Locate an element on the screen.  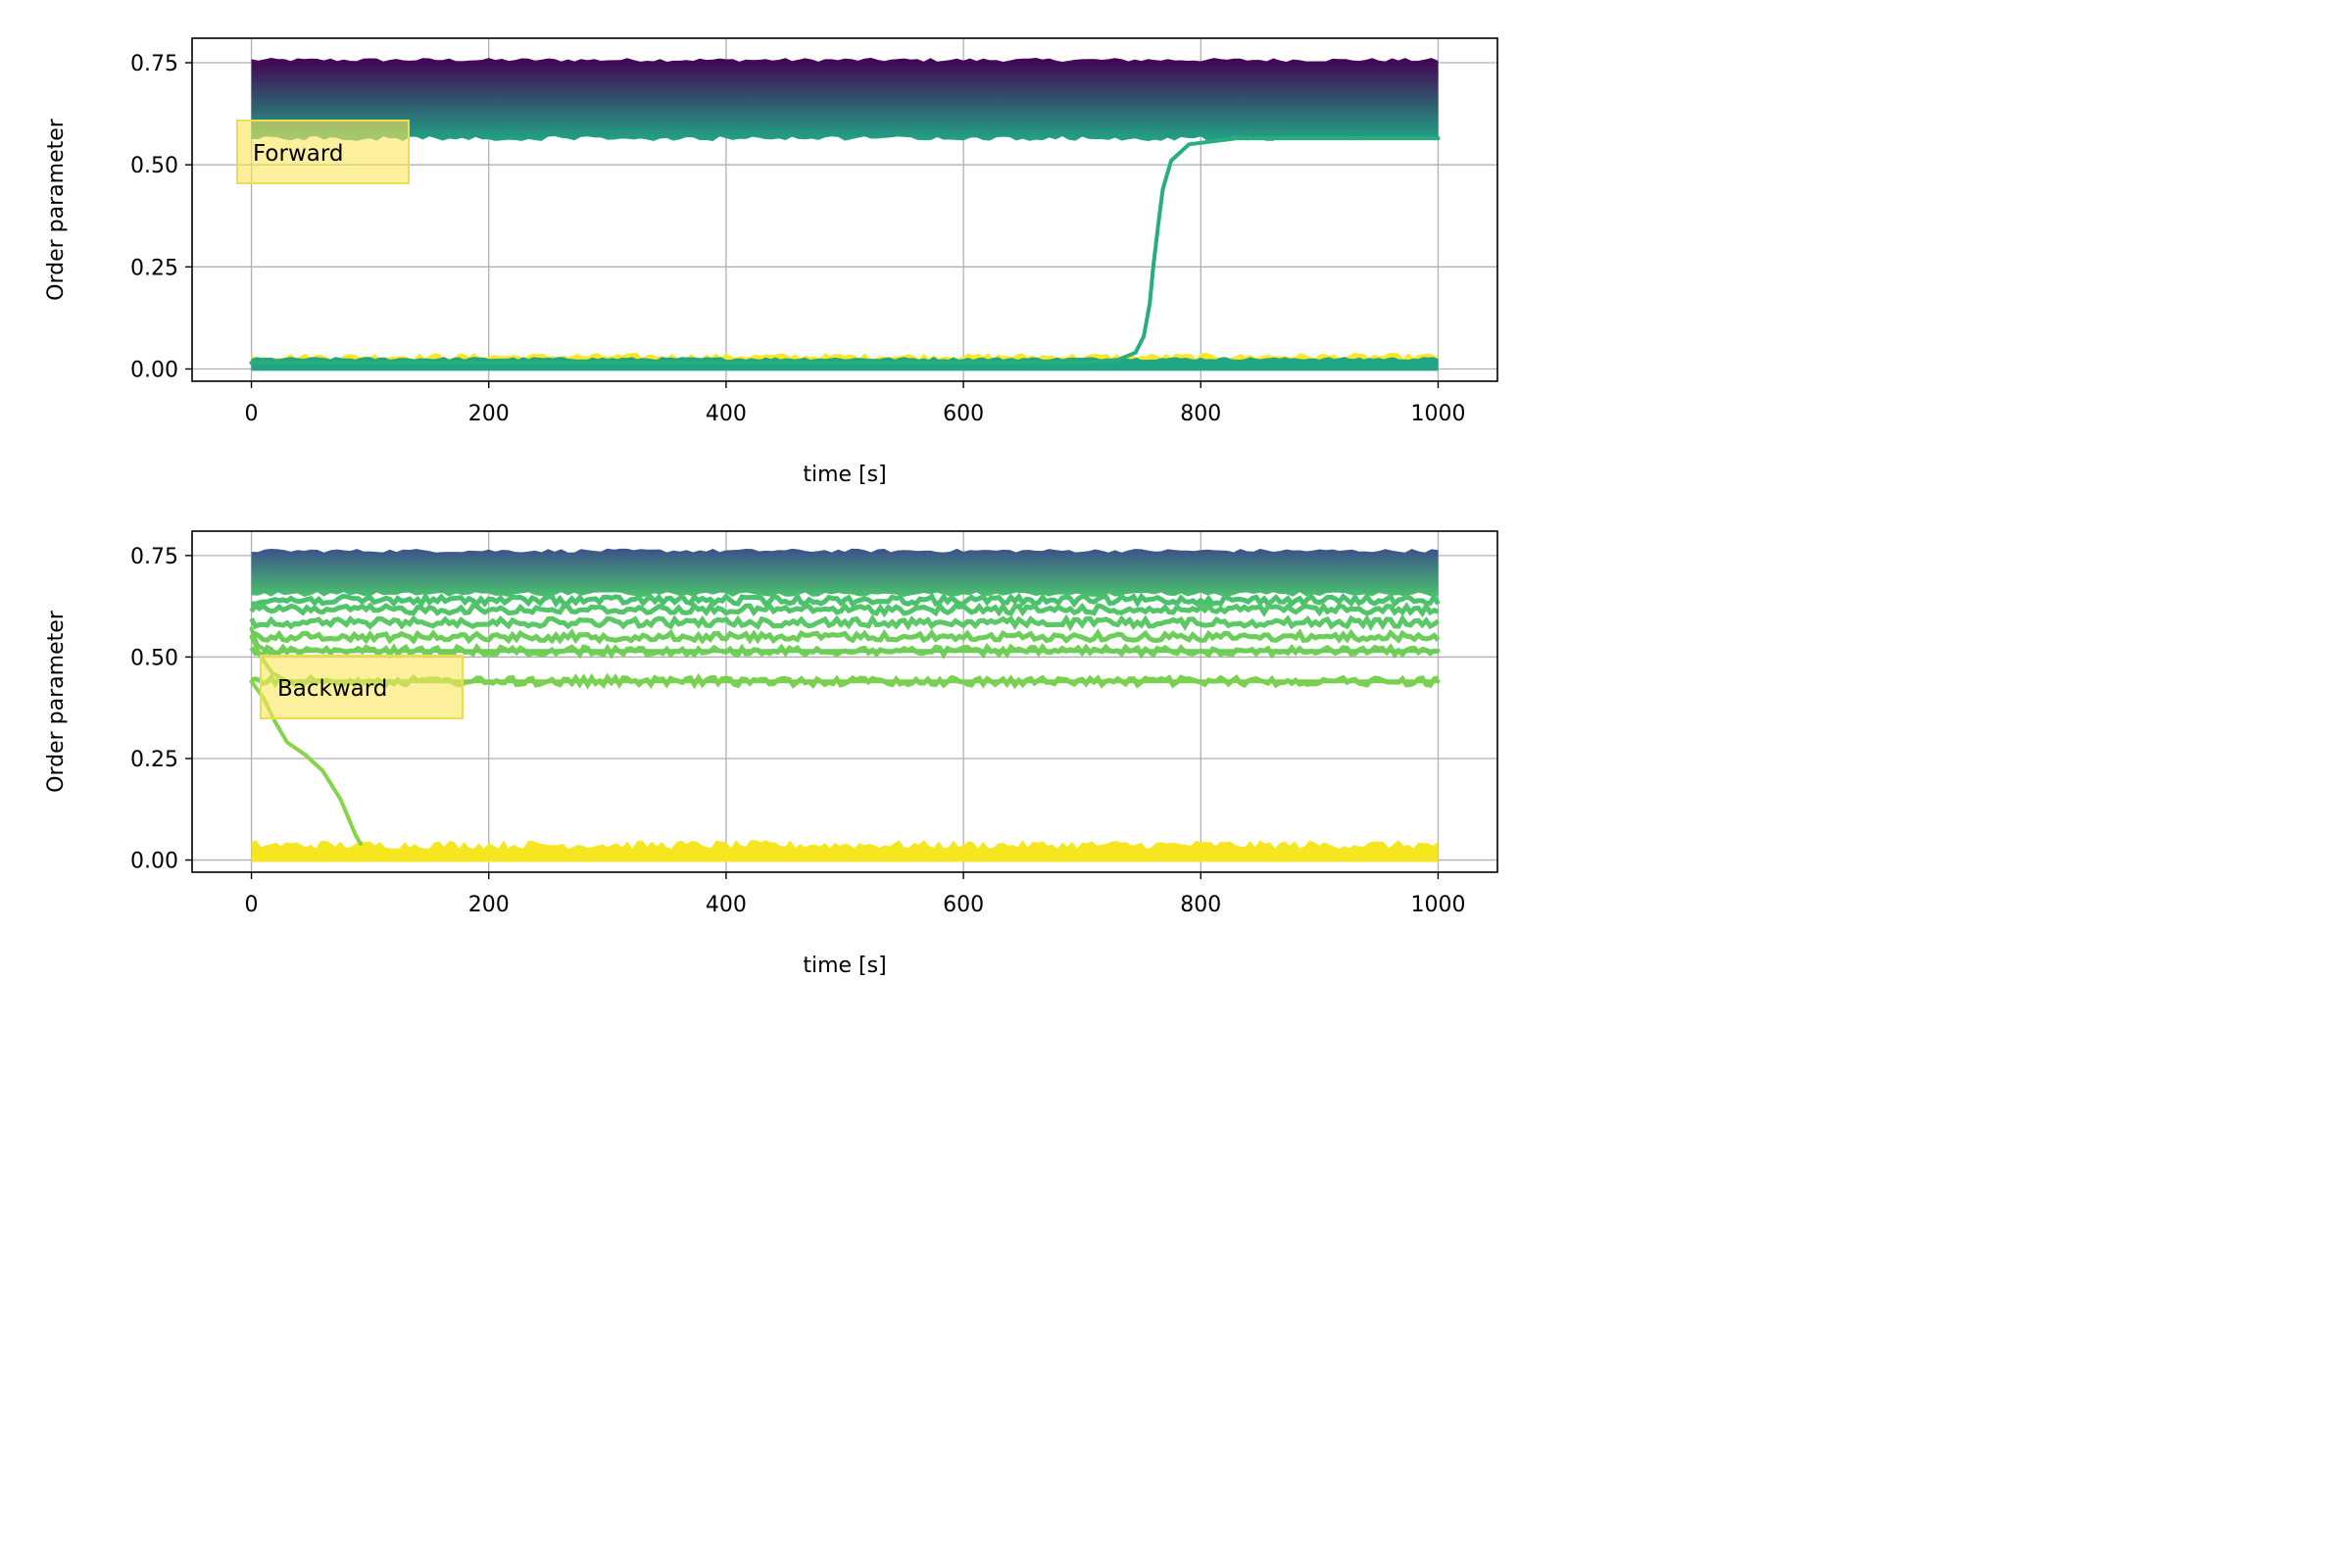
annotation-box: Forward is located at coordinates (323, 152).